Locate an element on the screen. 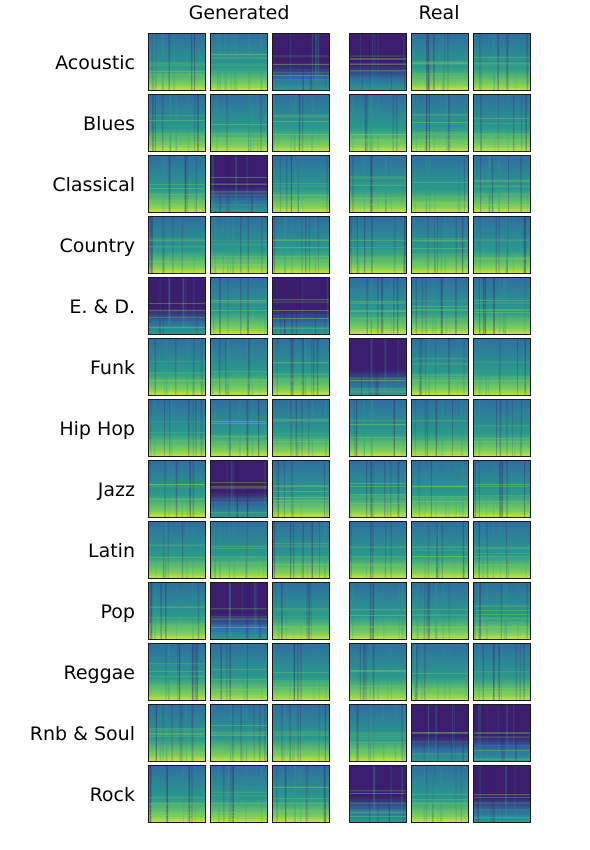 The image size is (590, 850). row-label-blues: Blues is located at coordinates (109, 124).